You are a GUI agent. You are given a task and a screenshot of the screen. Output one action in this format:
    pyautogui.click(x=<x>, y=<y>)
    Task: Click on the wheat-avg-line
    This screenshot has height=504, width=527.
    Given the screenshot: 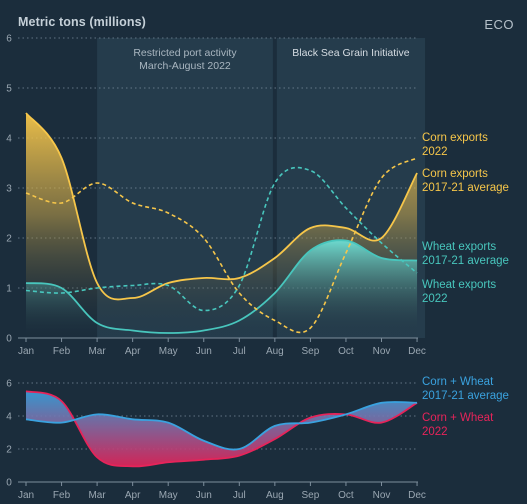 What is the action you would take?
    pyautogui.click(x=221, y=286)
    